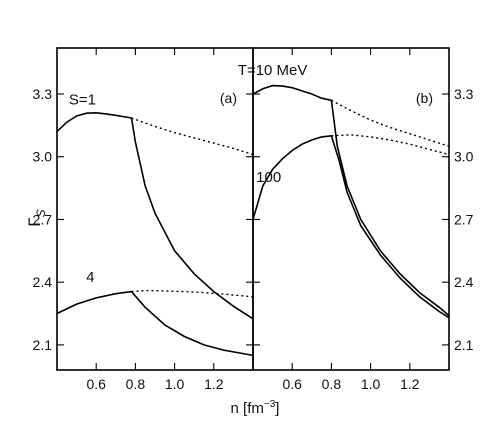  I want to click on y-axis-label: ΓS, so click(36, 217).